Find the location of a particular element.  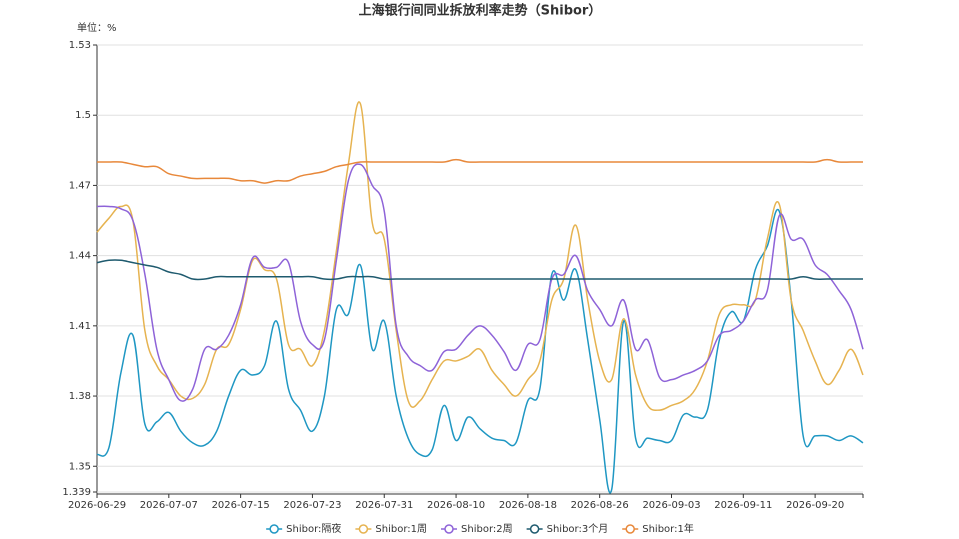

x-tick-label: 2026-09-03 is located at coordinates (671, 505).